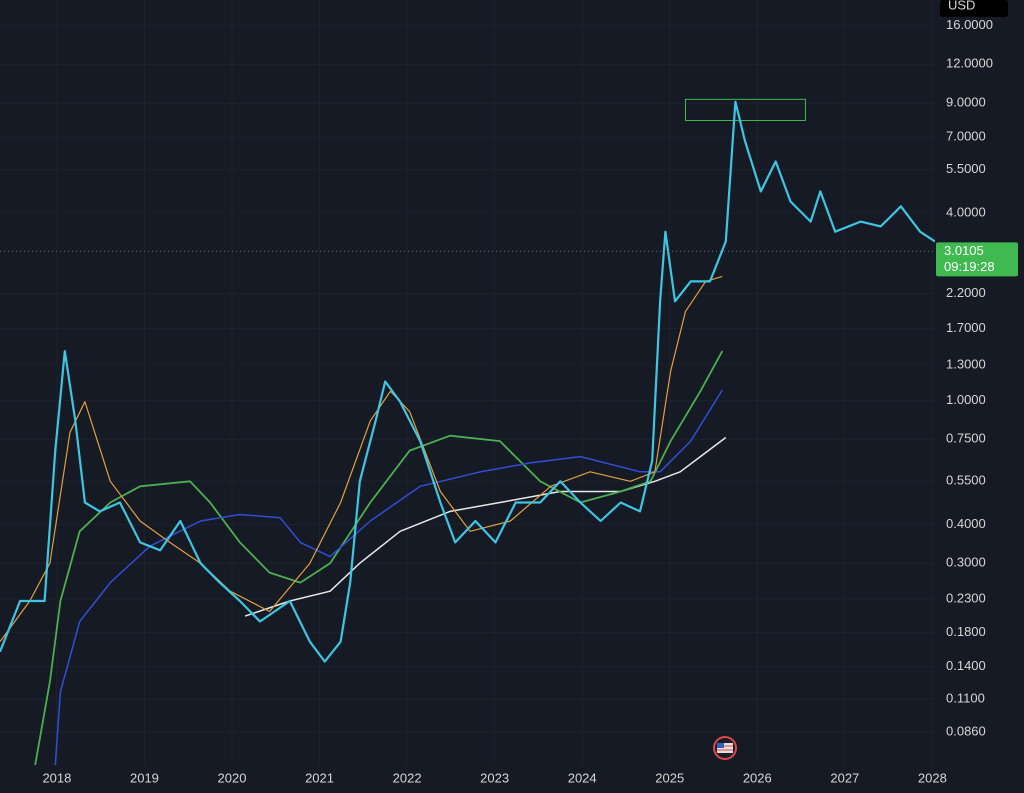 This screenshot has width=1024, height=793. I want to click on y-tick-label: 0.0860, so click(966, 731).